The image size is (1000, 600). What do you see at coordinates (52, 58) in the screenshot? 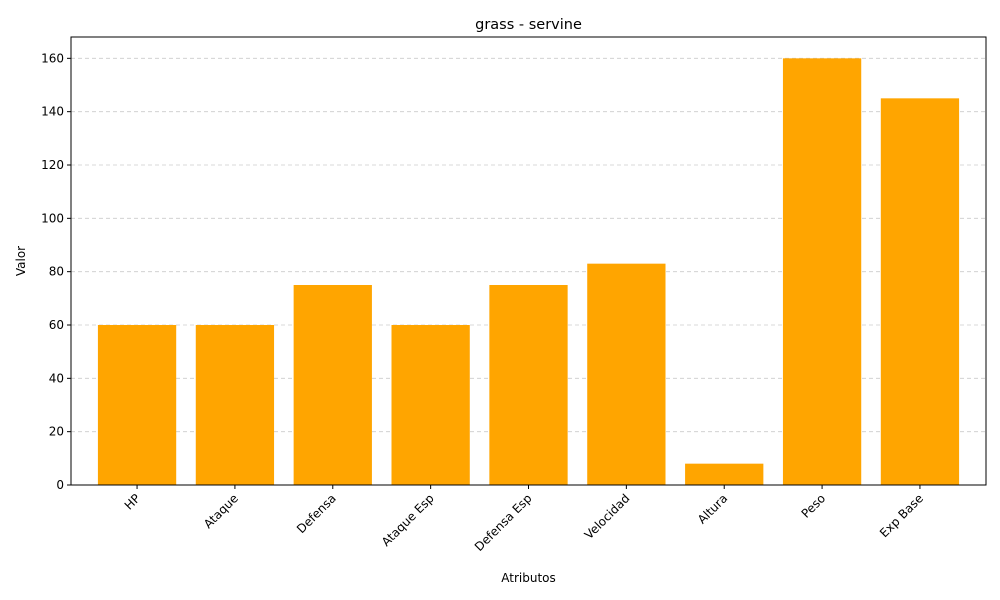
I see `y-tick-label: 160` at bounding box center [52, 58].